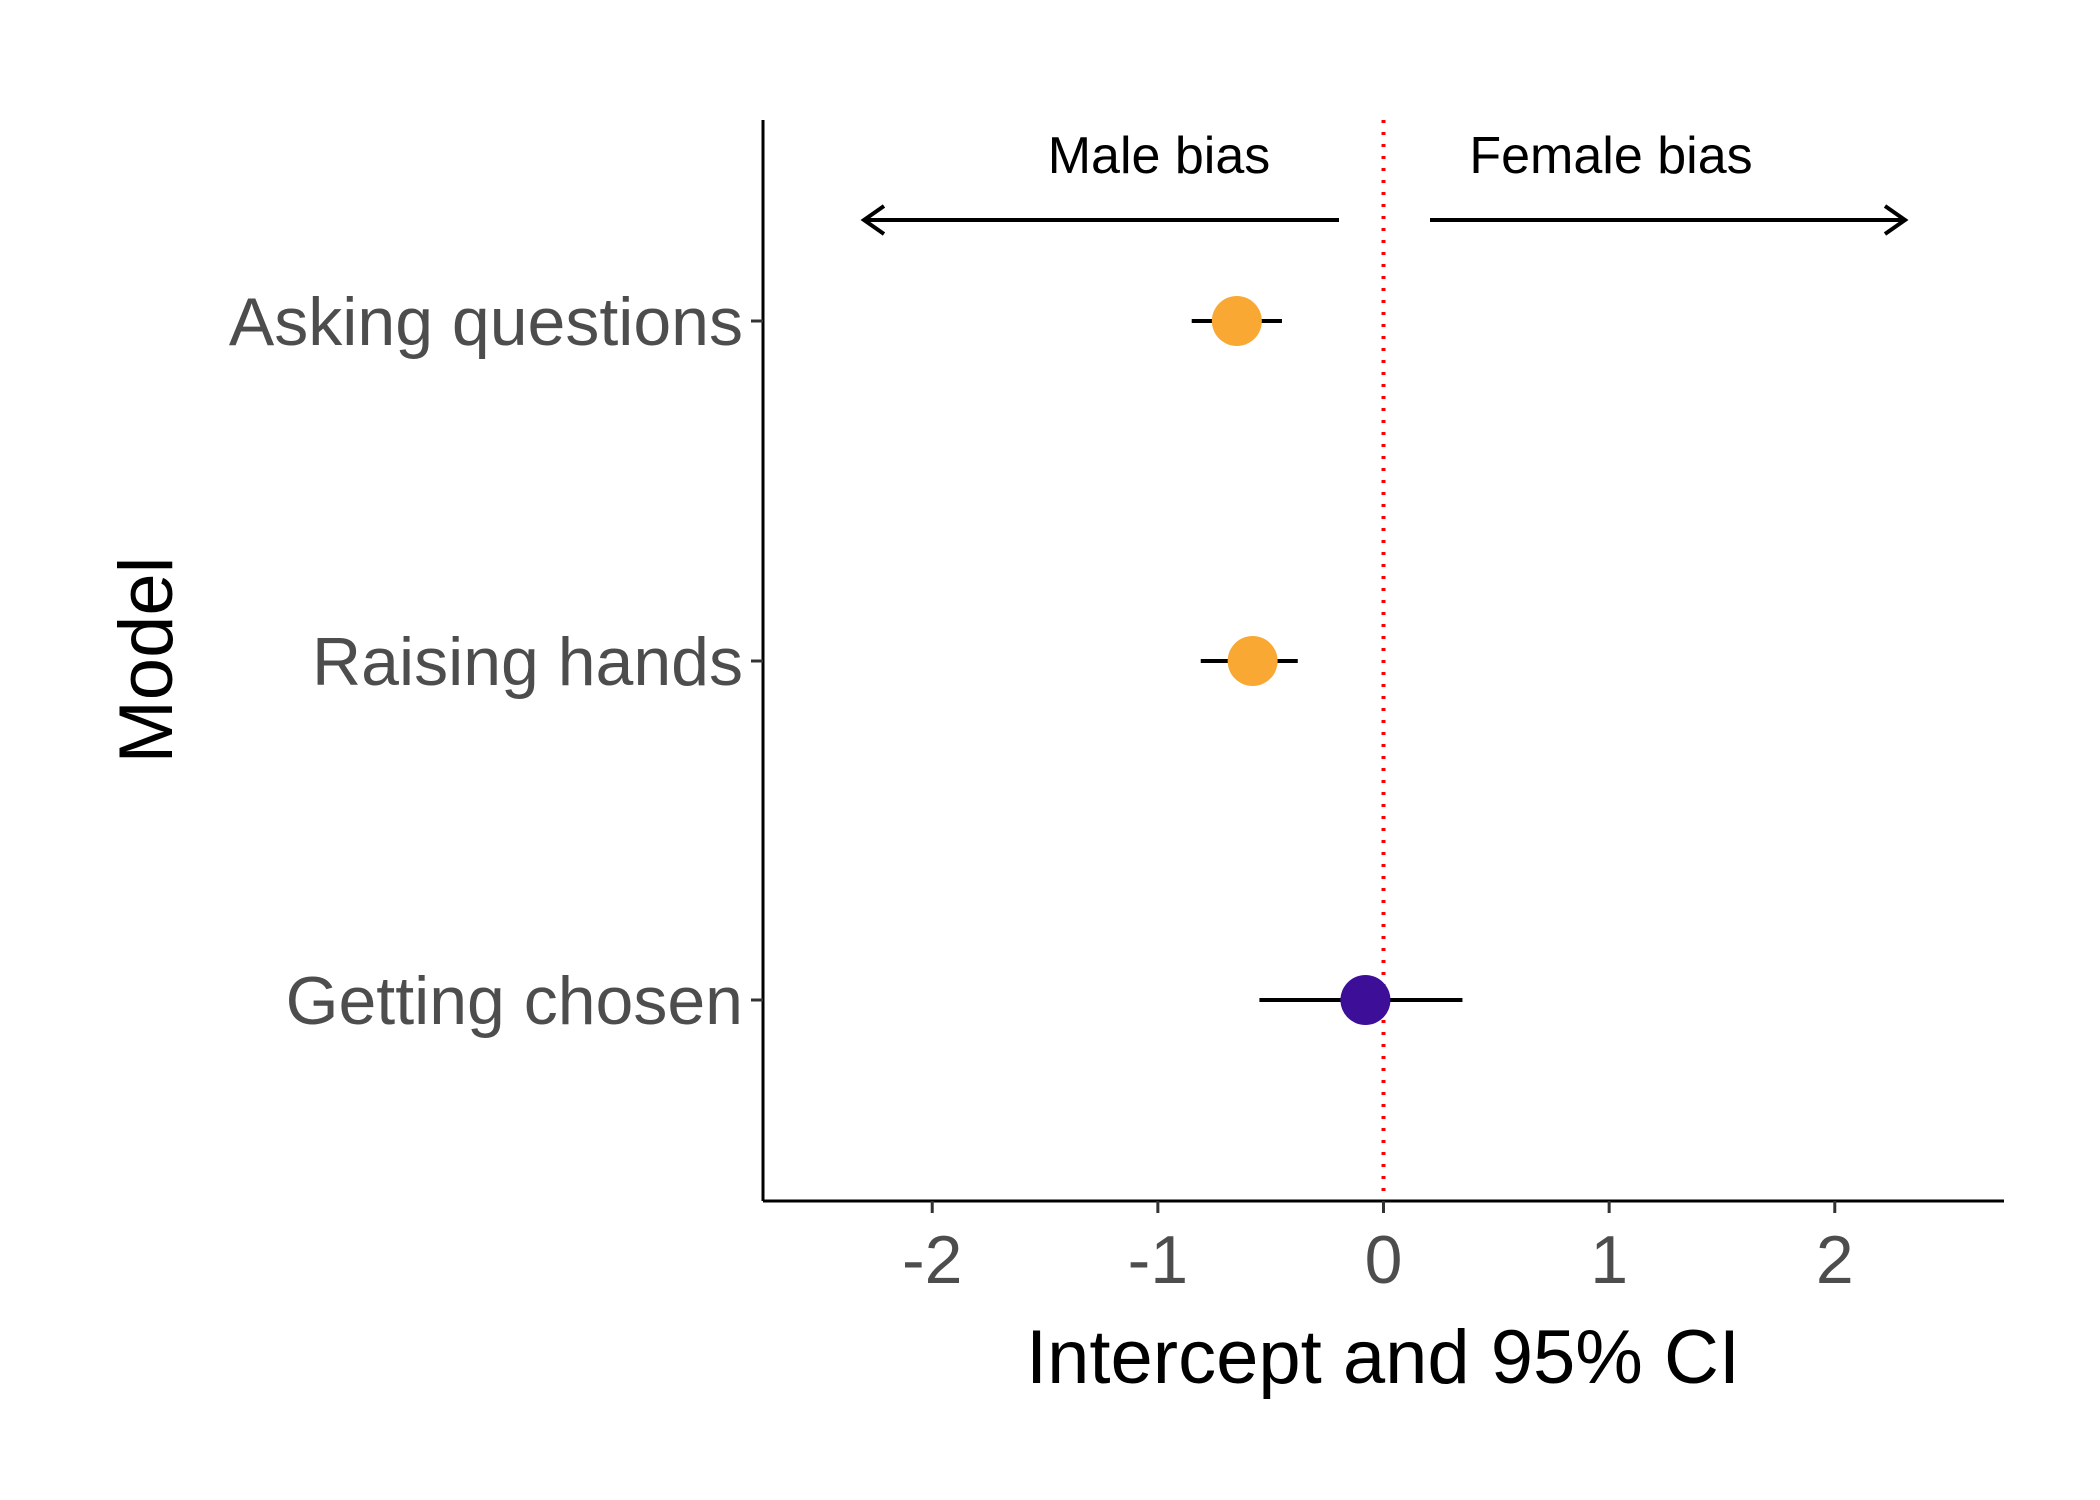 Image resolution: width=2100 pixels, height=1500 pixels. I want to click on model-row: Raising hands, so click(805, 662).